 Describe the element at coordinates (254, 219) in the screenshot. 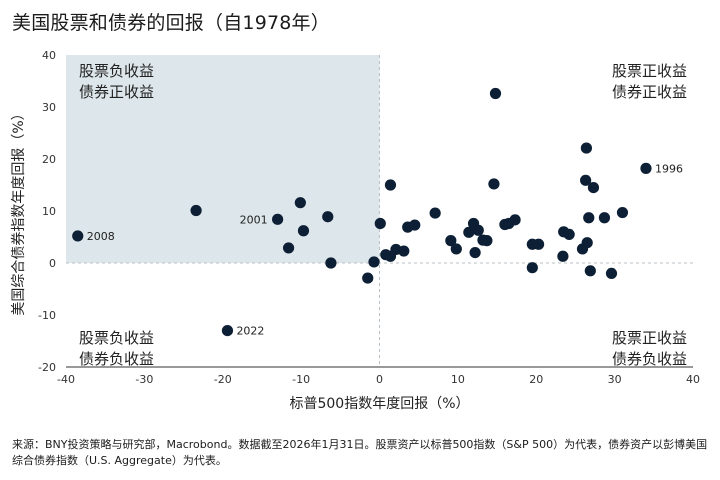

I see `point-label: 2001` at that location.